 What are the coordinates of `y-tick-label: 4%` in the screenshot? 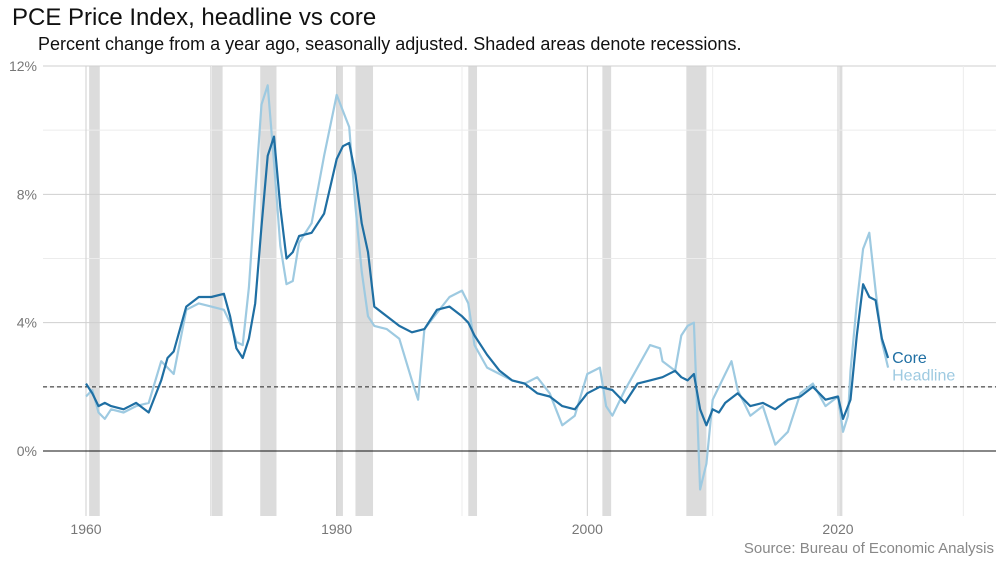 It's located at (27, 323).